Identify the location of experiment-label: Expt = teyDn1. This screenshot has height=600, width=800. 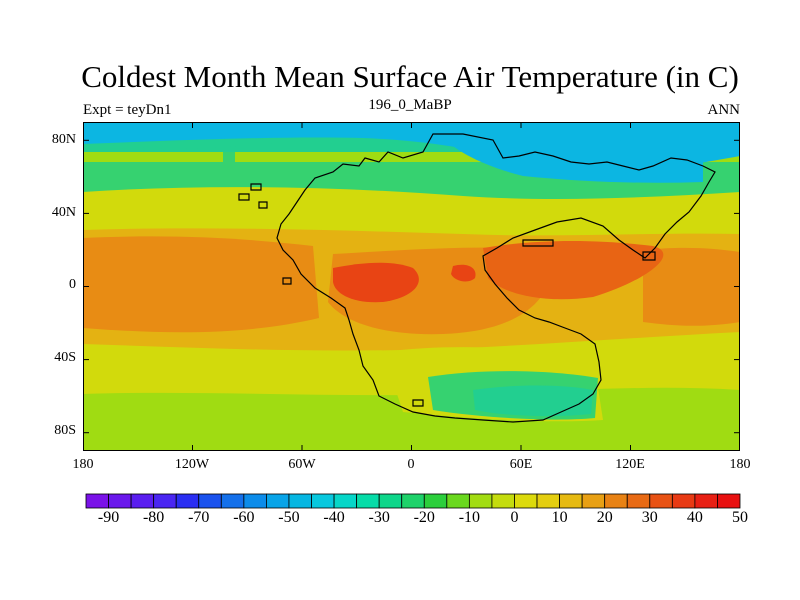
(127, 110).